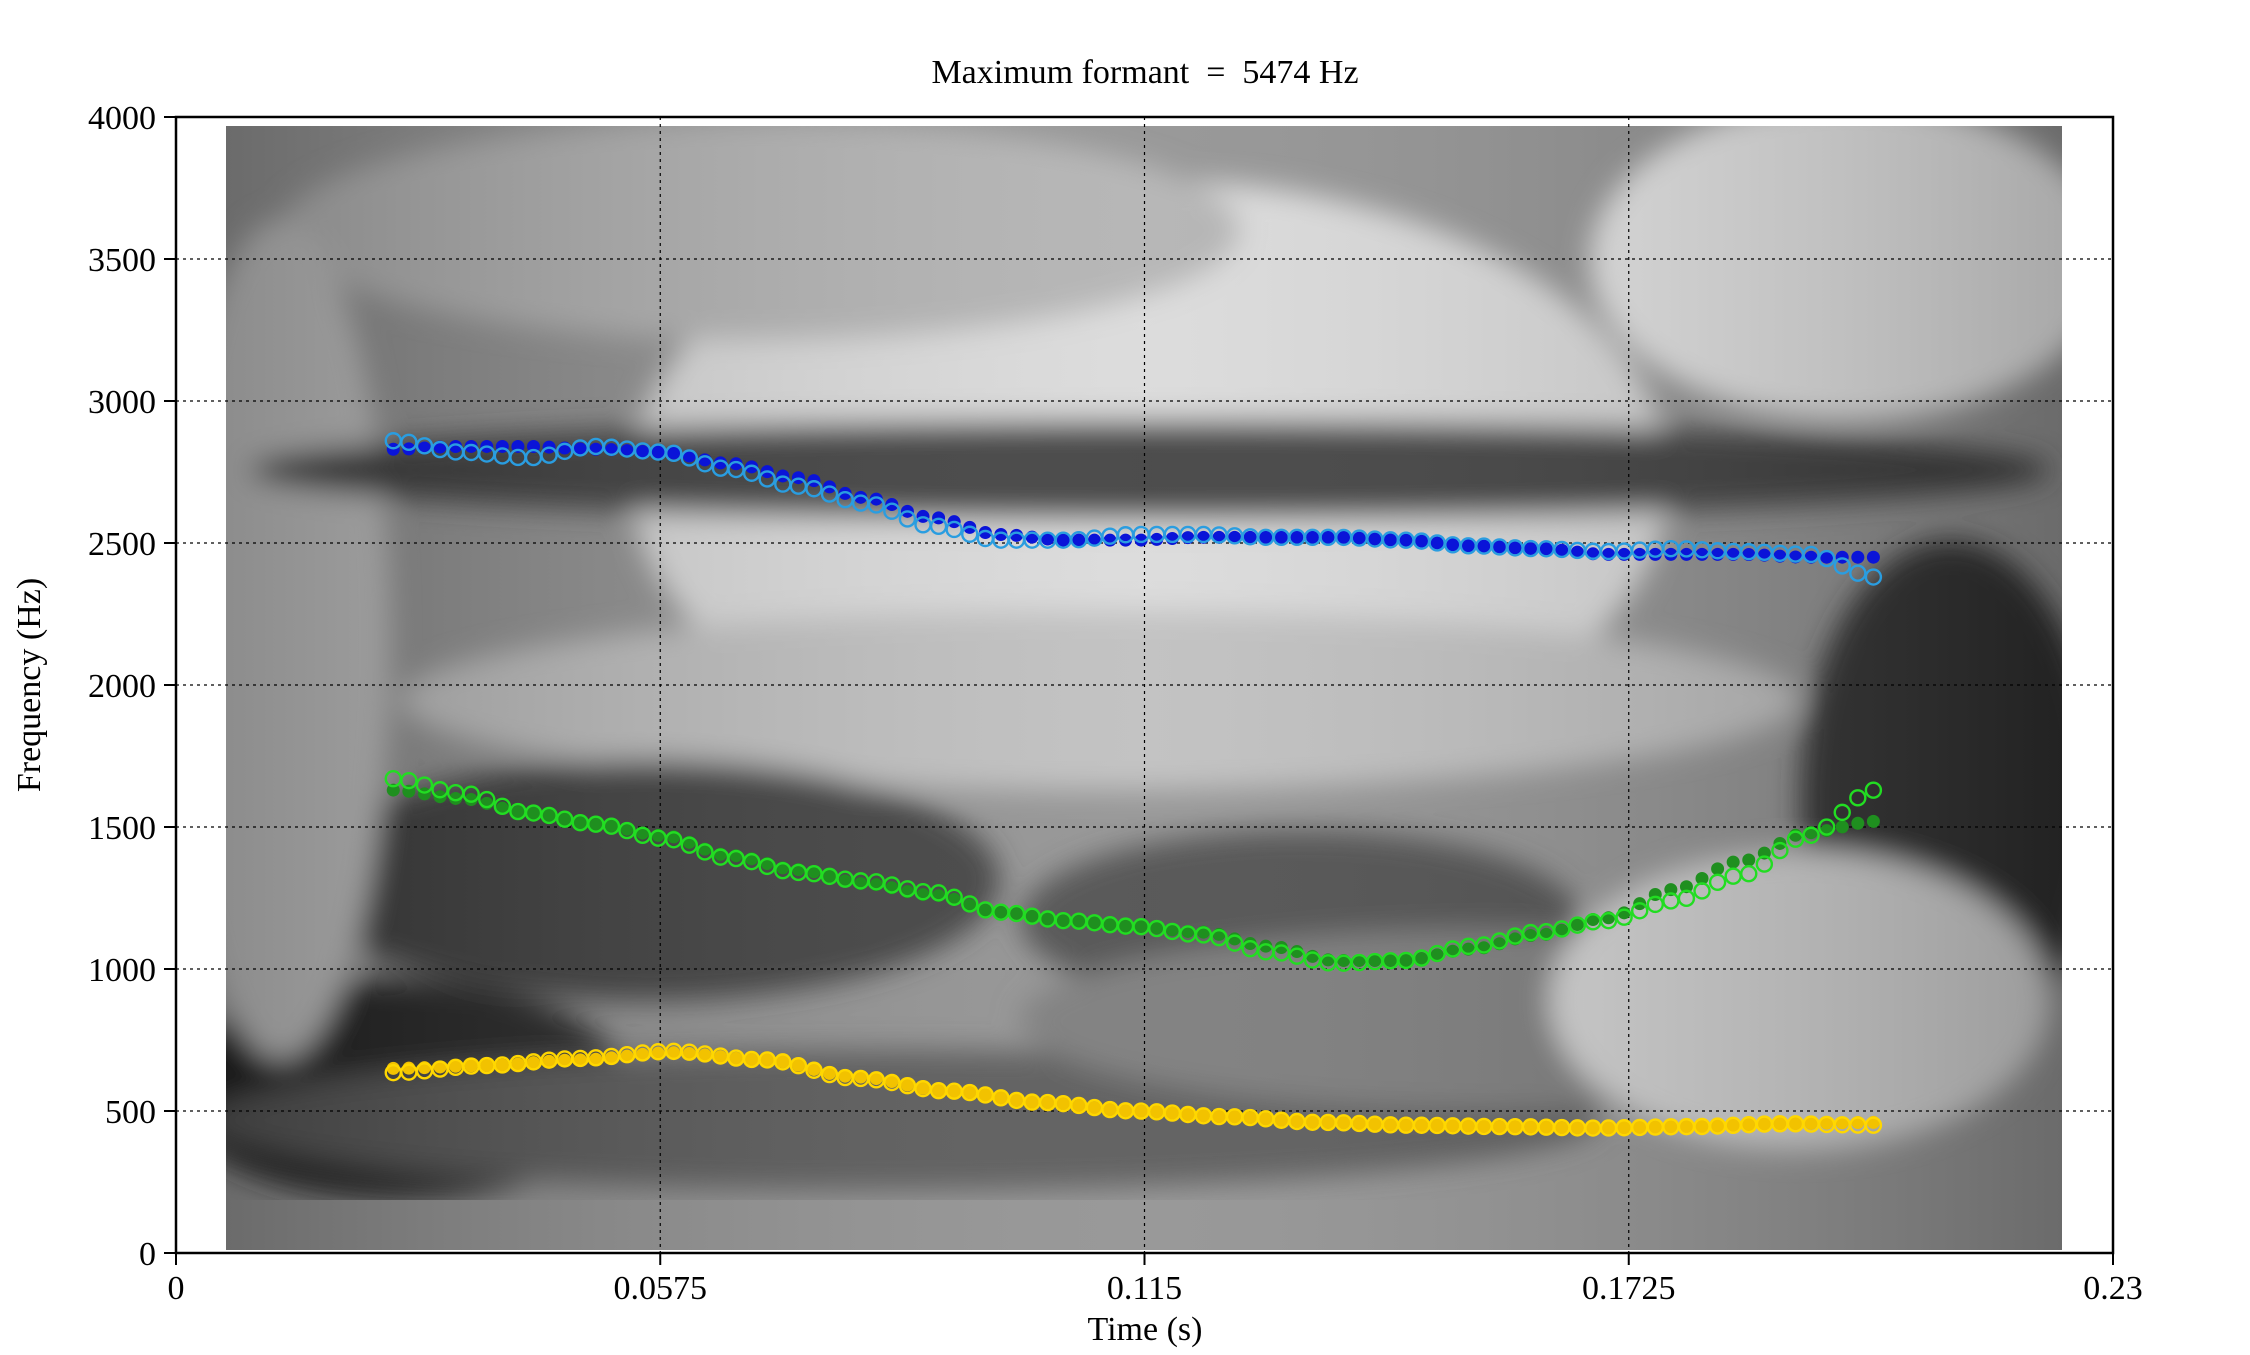 The height and width of the screenshot is (1355, 2250). What do you see at coordinates (147, 1254) in the screenshot?
I see `y-tick-label: 0` at bounding box center [147, 1254].